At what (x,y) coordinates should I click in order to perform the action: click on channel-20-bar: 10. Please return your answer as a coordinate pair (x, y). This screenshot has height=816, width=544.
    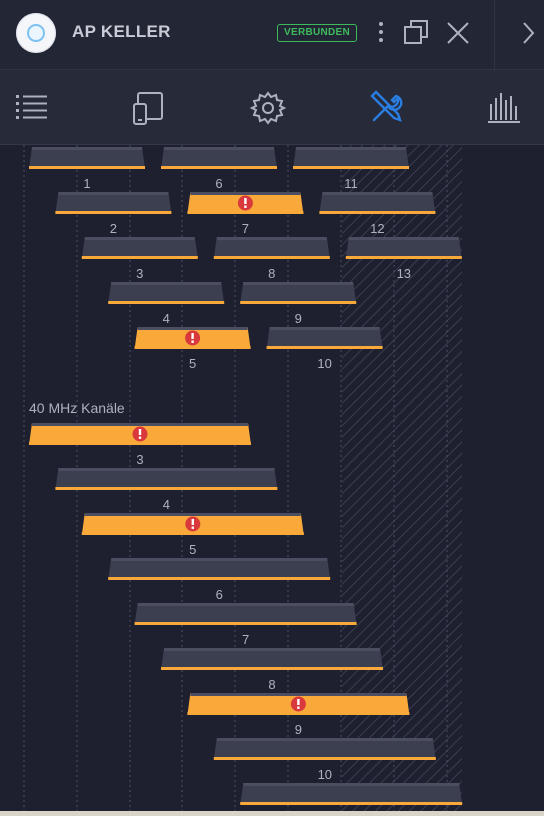
    Looking at the image, I should click on (324, 349).